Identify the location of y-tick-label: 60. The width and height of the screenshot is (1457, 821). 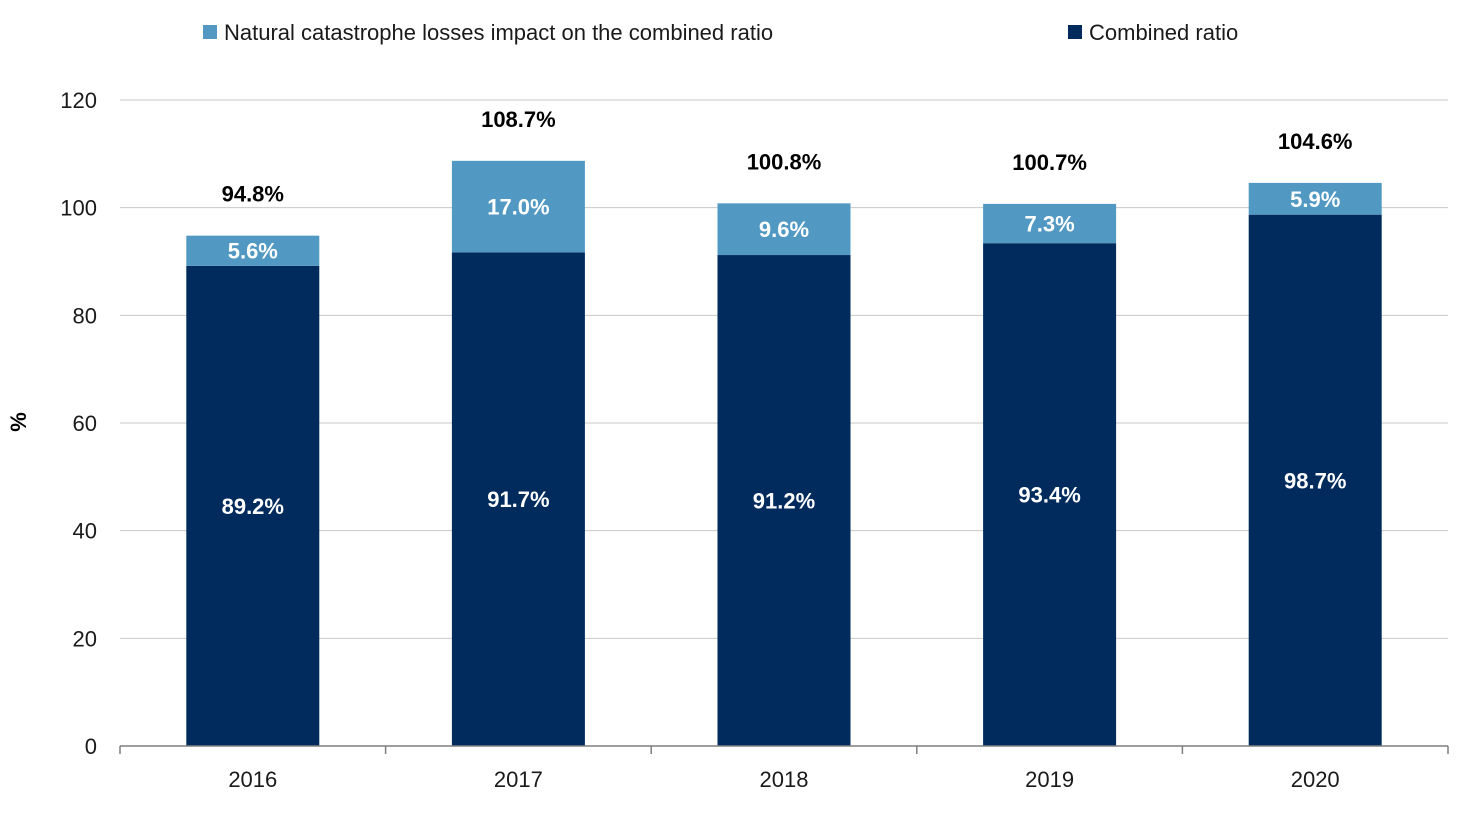
(85, 423).